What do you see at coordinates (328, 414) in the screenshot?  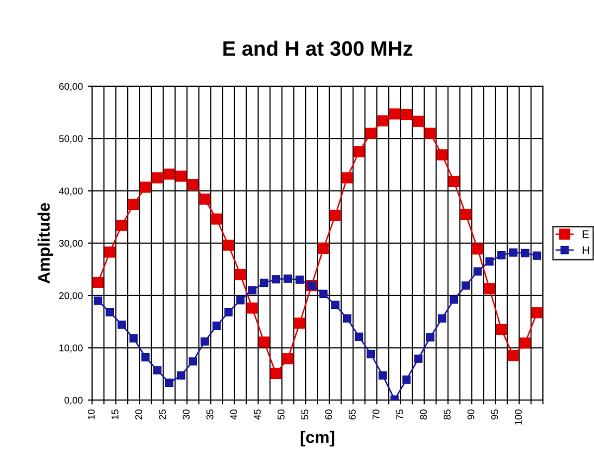 I see `x-tick-label: 60` at bounding box center [328, 414].